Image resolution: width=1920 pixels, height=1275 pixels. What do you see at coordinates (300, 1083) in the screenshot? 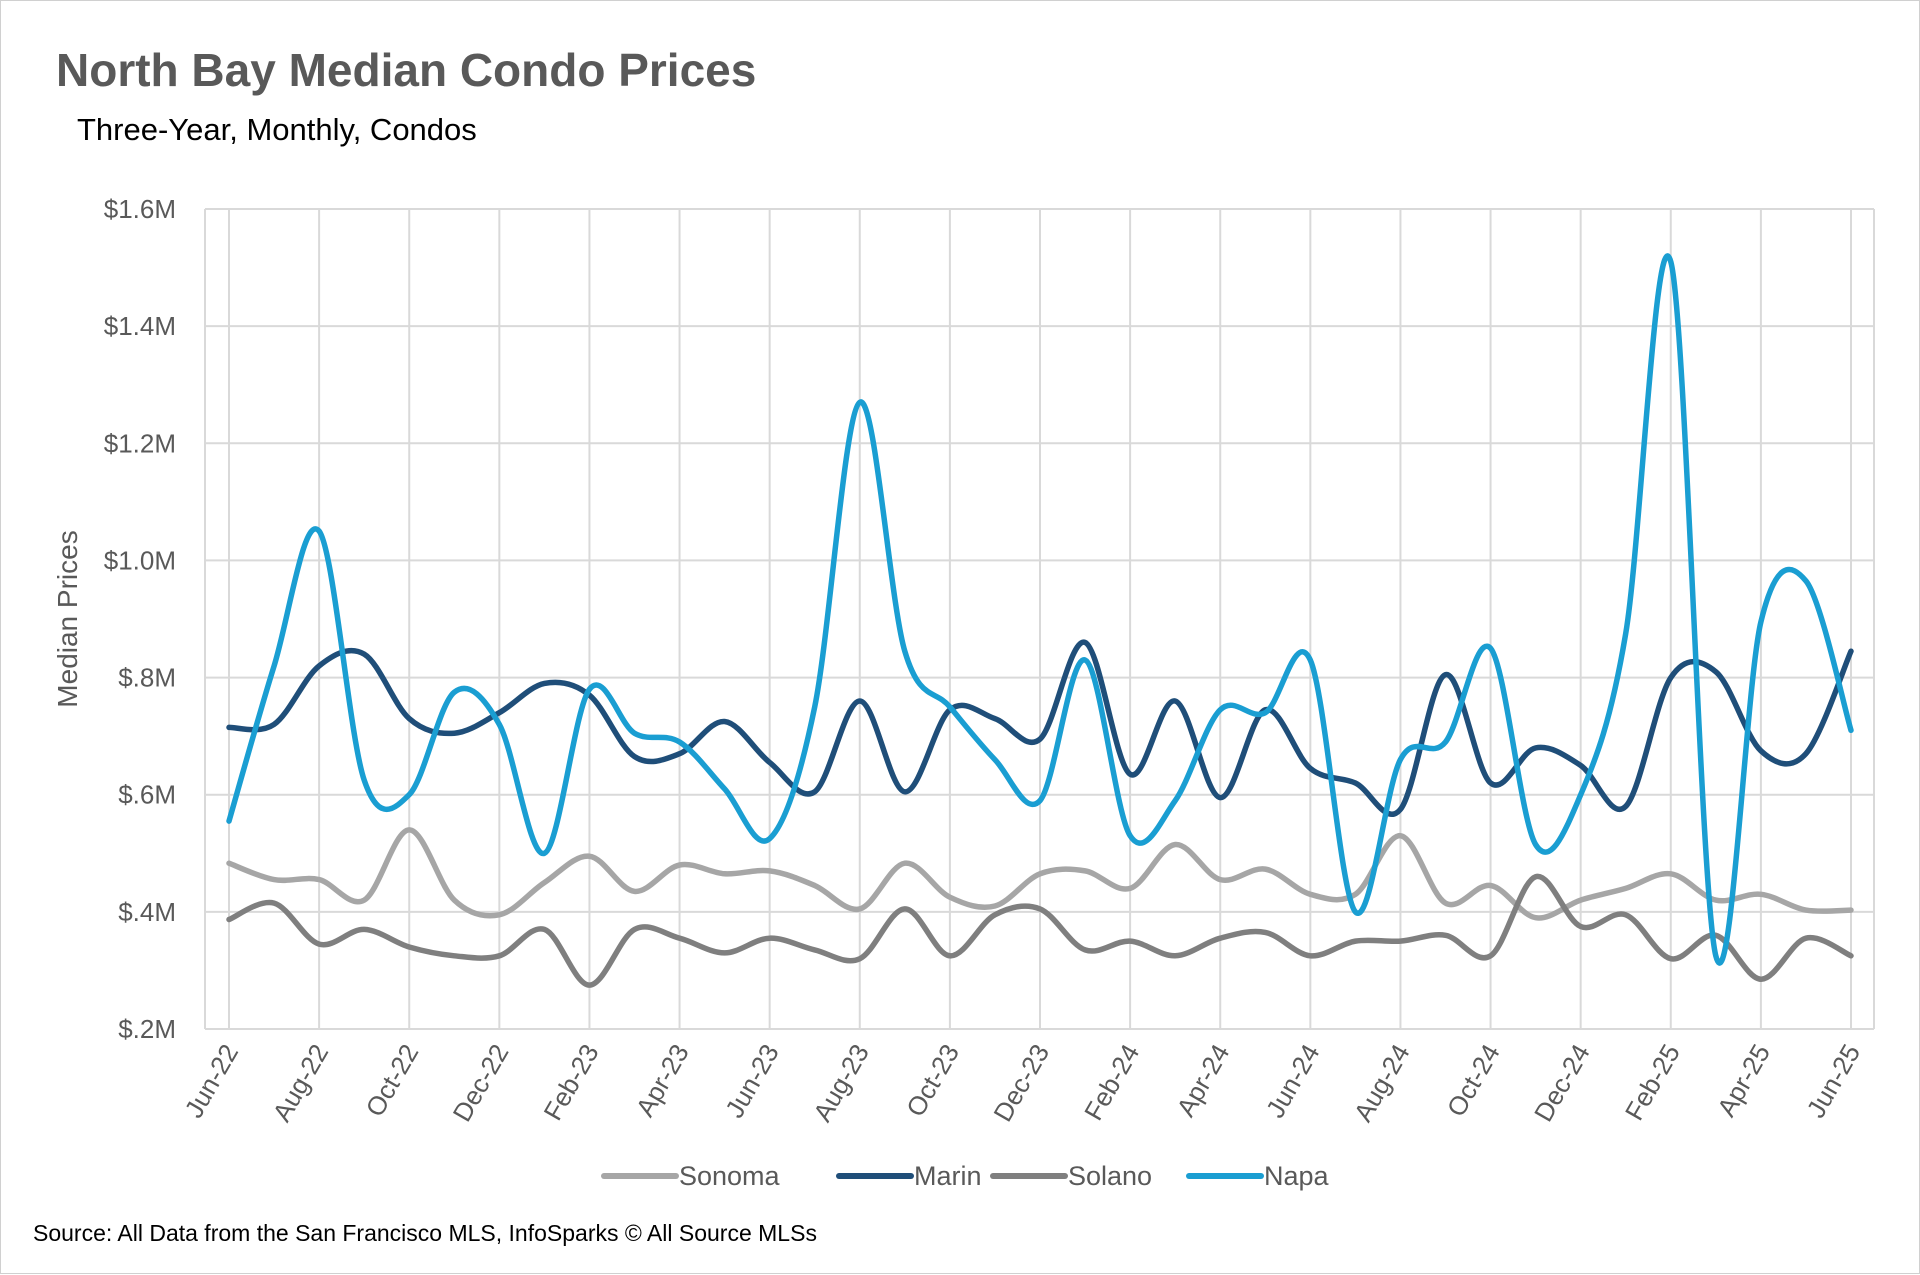
I see `x-tick-label: Aug-22` at bounding box center [300, 1083].